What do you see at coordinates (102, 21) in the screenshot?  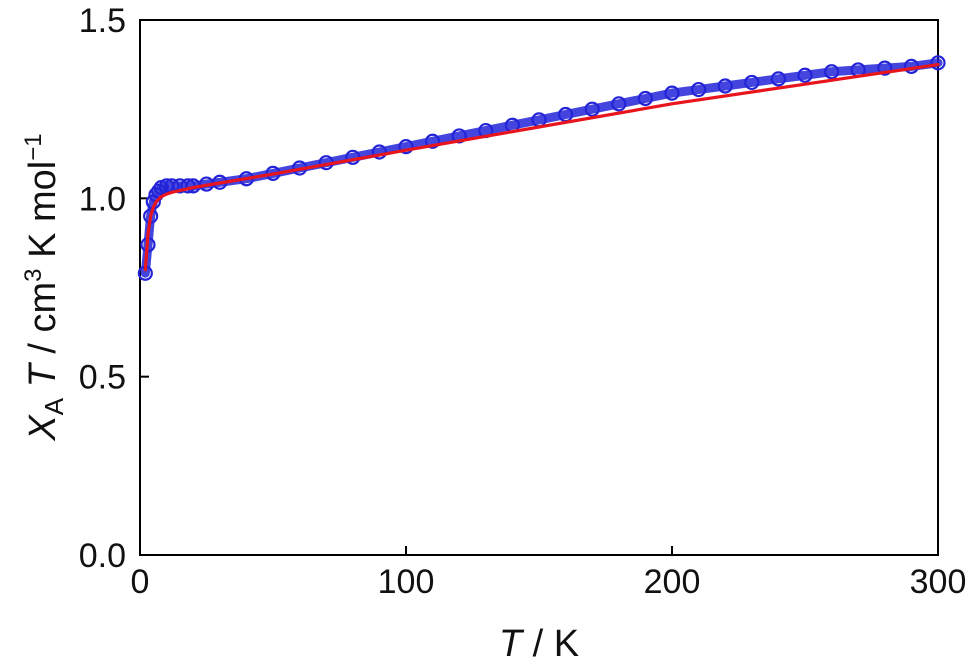 I see `y-tick-label: 1.5` at bounding box center [102, 21].